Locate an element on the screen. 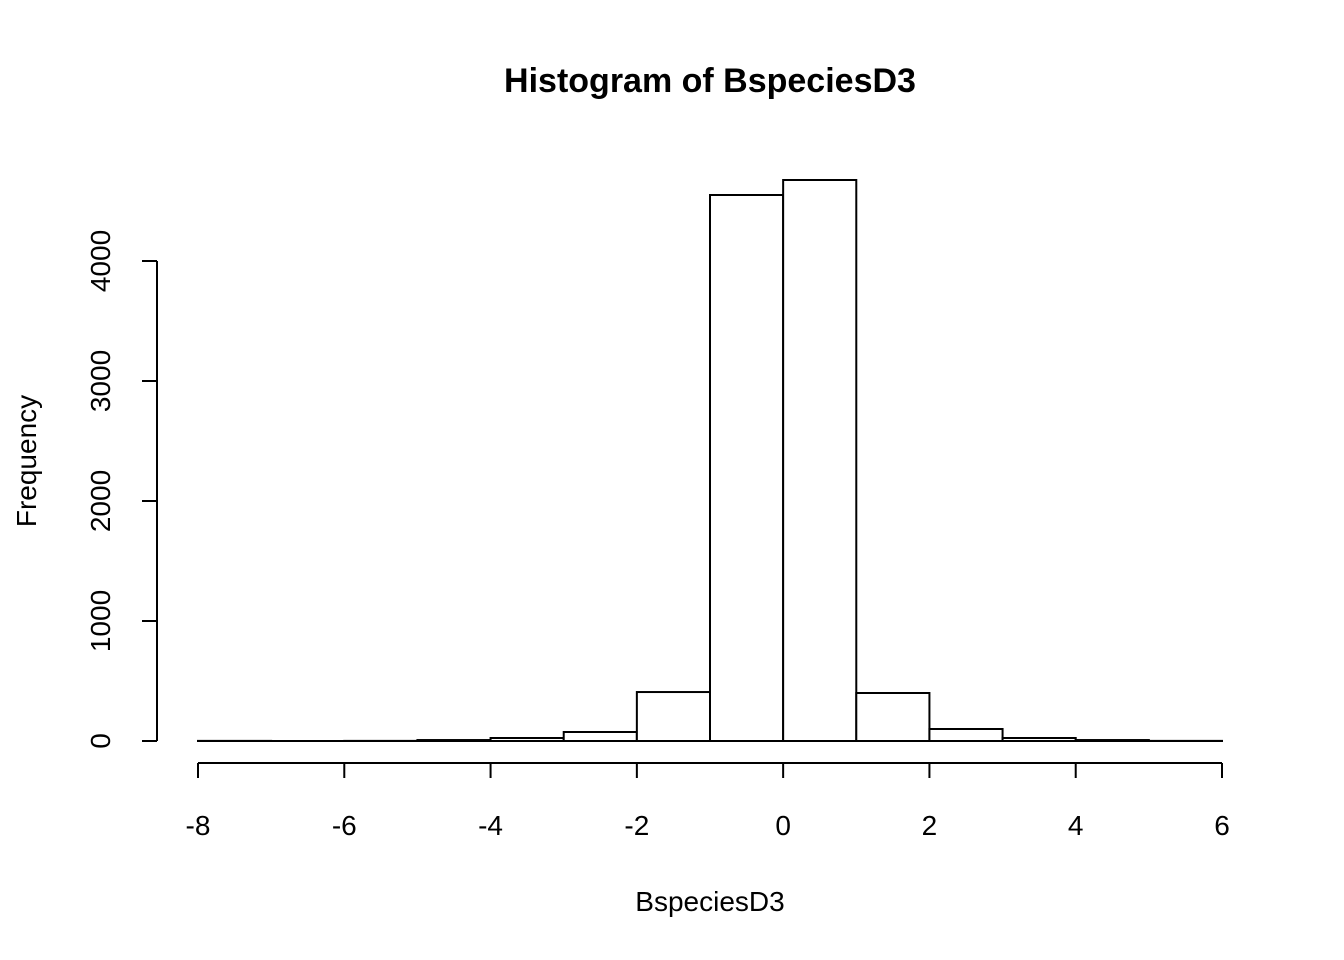 The image size is (1344, 960). x-tick-label: 0 is located at coordinates (783, 825).